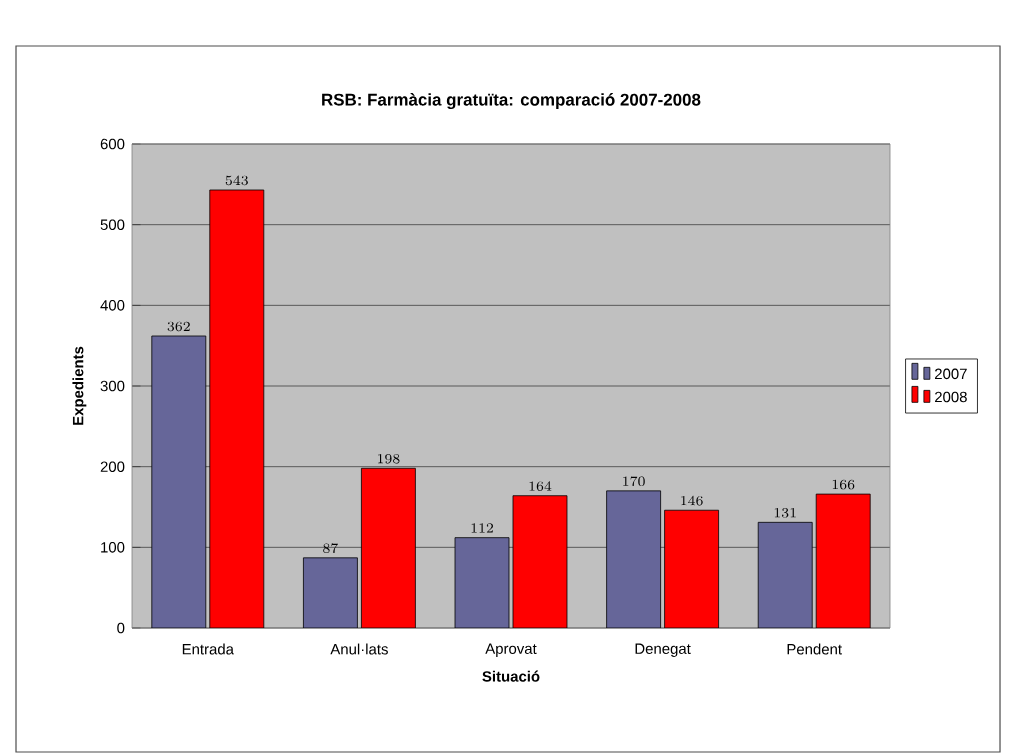  Describe the element at coordinates (511, 101) in the screenshot. I see `chart-title: RSB: Farmàcia gratuïta: comparació 2007-2008` at that location.